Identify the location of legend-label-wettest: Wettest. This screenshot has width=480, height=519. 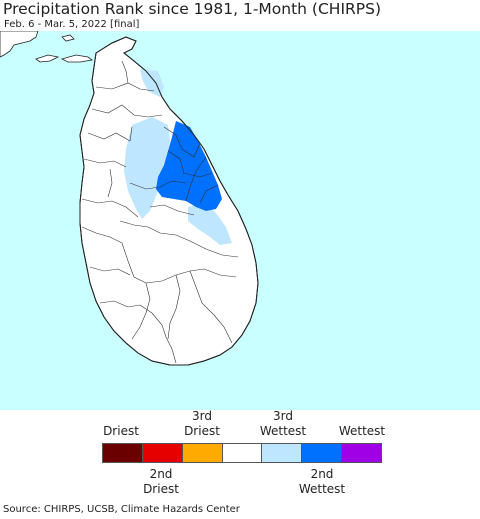
(362, 431).